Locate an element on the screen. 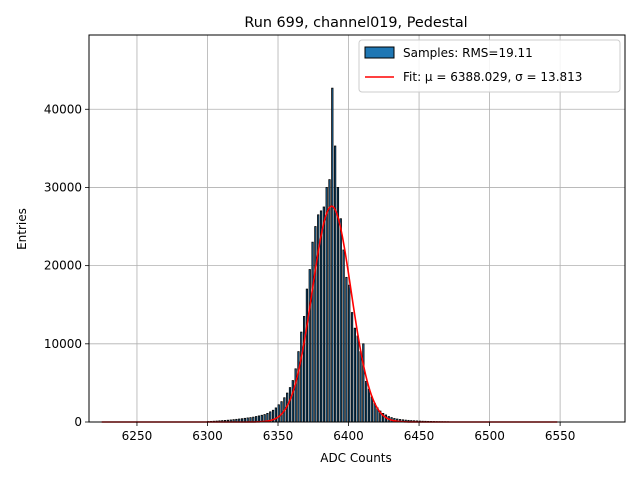 The height and width of the screenshot is (480, 640). x-tick-label: 6300 is located at coordinates (207, 436).